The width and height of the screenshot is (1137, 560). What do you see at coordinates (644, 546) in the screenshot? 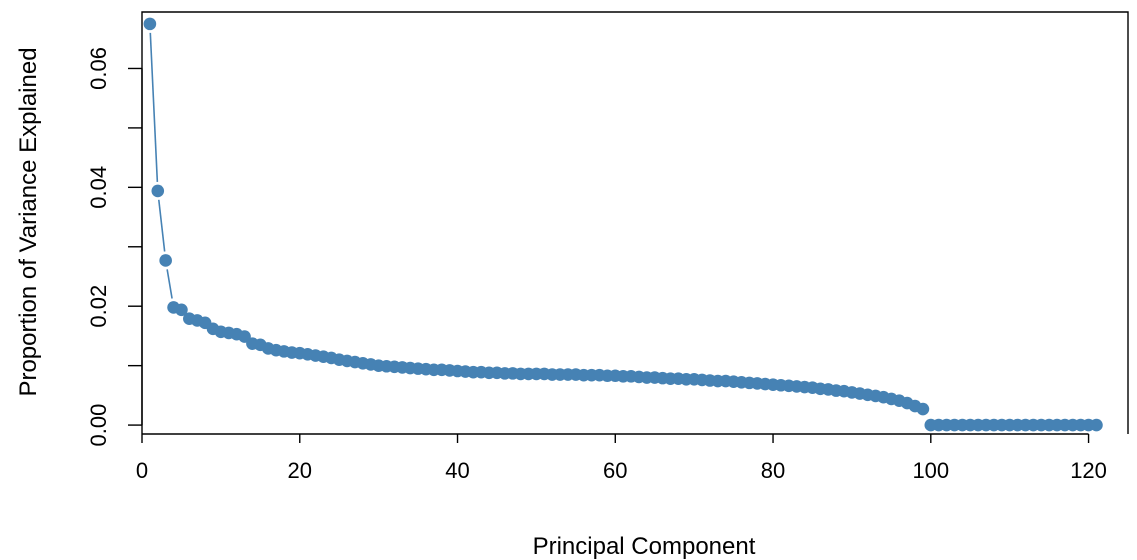
I see `x-axis-title: Principal Component` at bounding box center [644, 546].